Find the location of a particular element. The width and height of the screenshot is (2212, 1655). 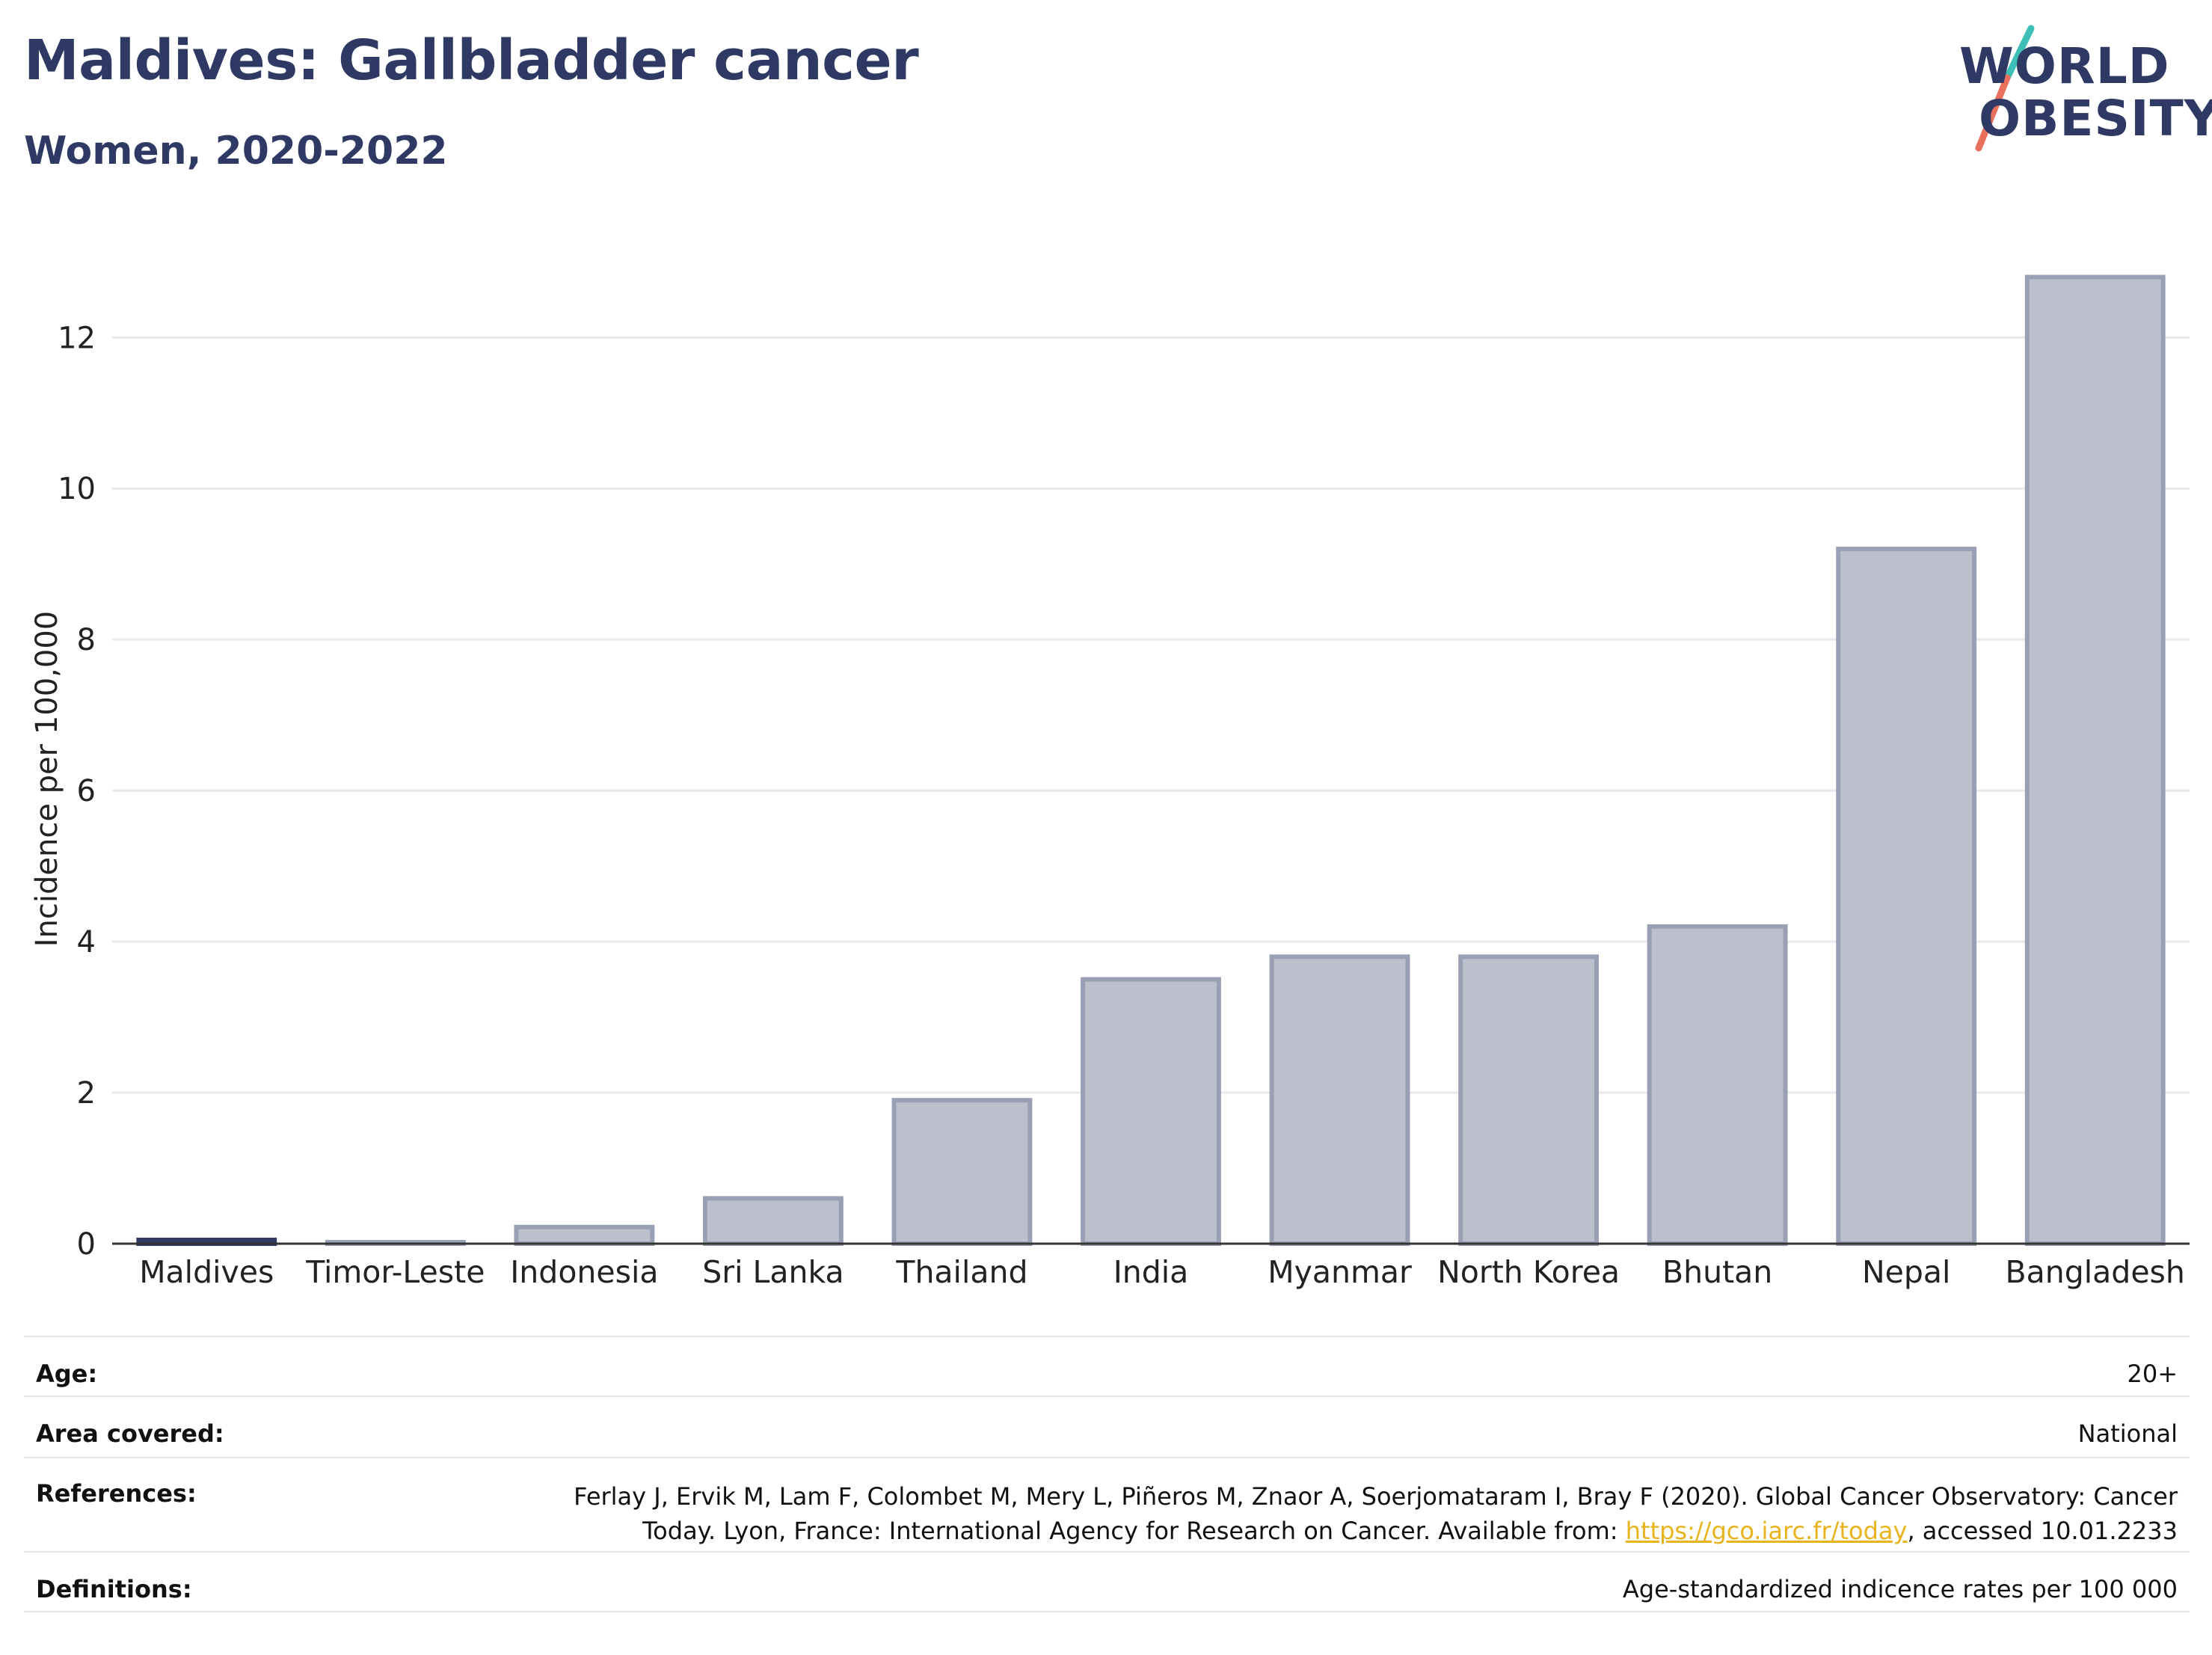

meta-area-value: National is located at coordinates (2127, 1433).